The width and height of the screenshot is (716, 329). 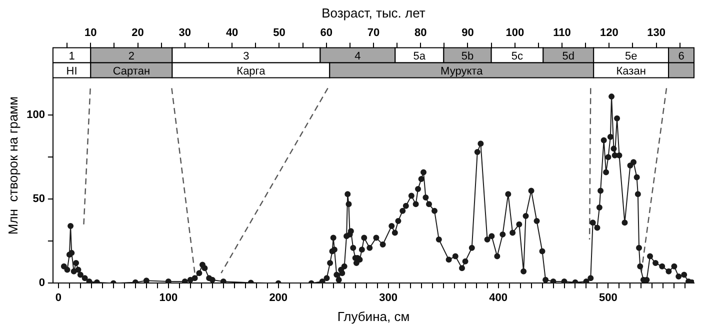 I want to click on band-label: 5e, so click(x=631, y=56).